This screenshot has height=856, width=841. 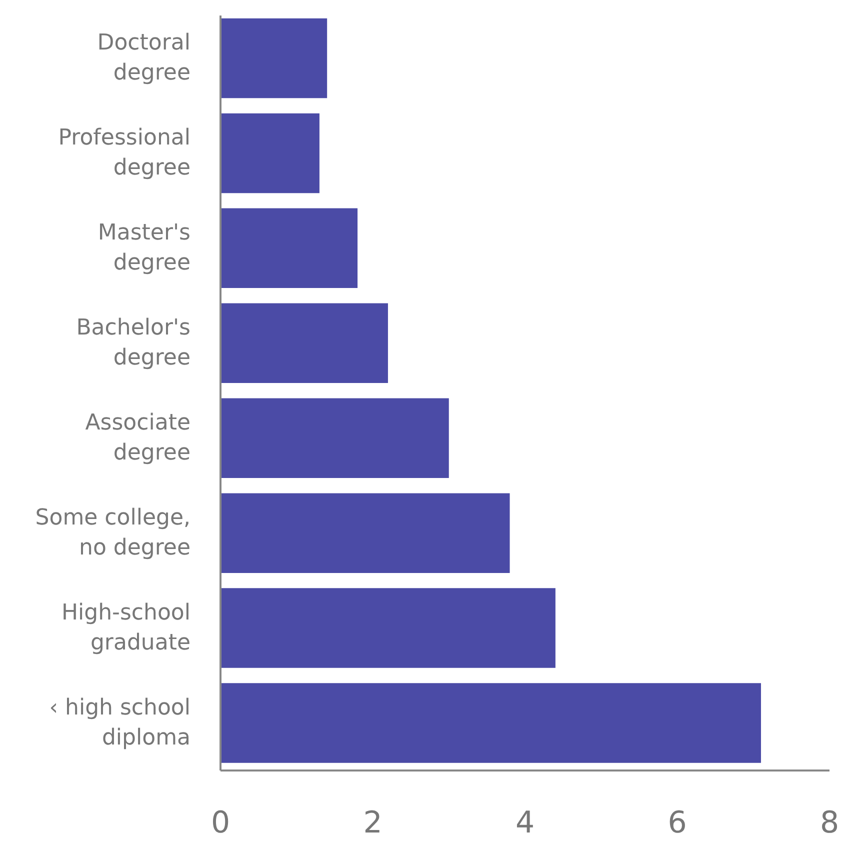 I want to click on y-tick-label: Some college, no degree, so click(x=113, y=533).